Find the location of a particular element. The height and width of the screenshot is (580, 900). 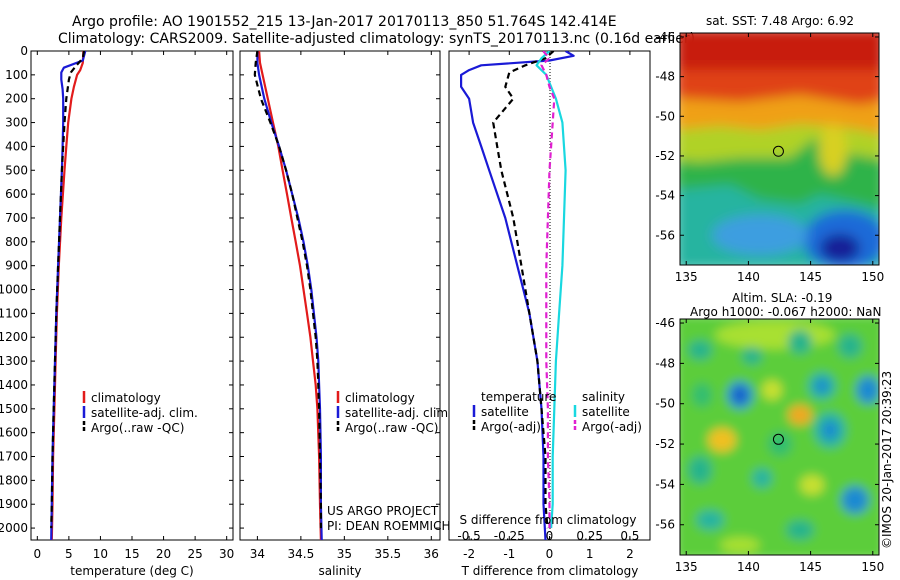

difference-legend-sal-satellite: satellite is located at coordinates (606, 412).